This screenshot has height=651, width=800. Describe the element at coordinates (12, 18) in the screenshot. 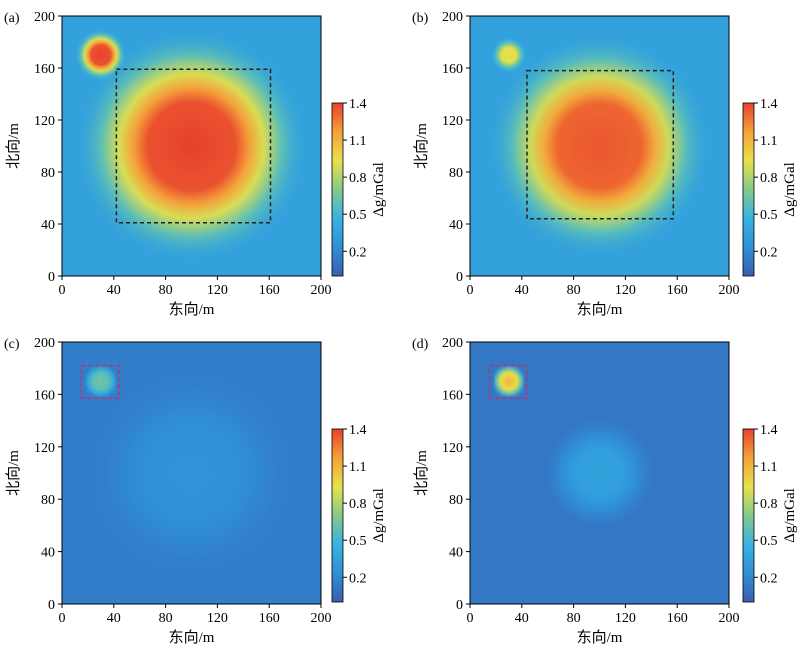

I see `panel-label: (a)` at that location.